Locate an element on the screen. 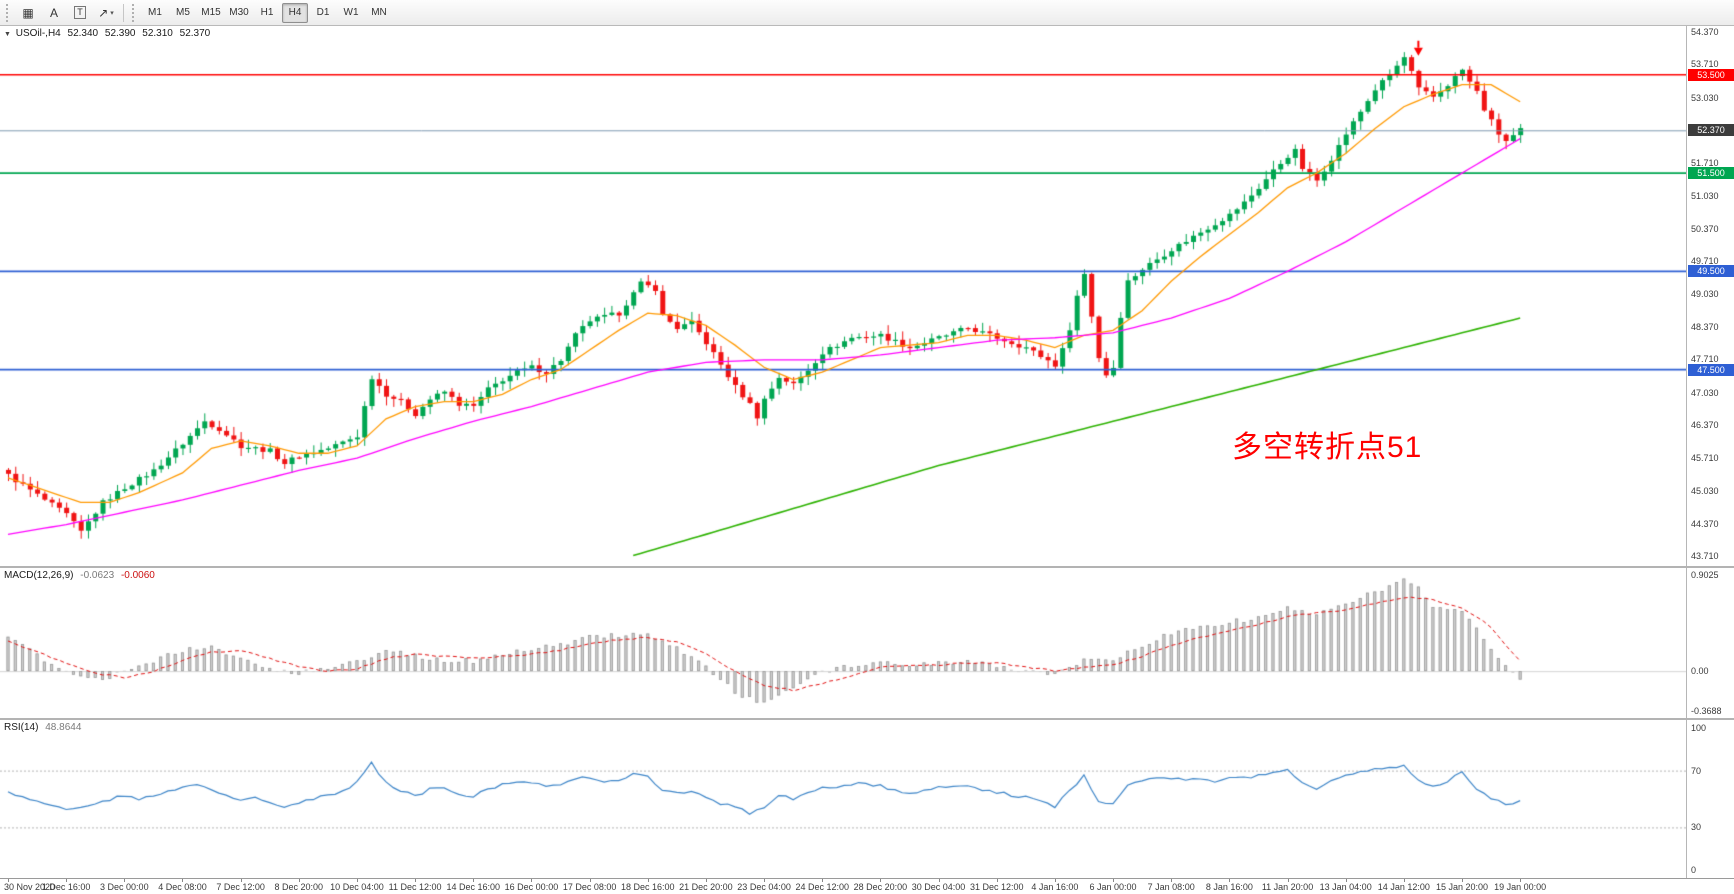 This screenshot has height=894, width=1734. ohlc-low: 52.310 is located at coordinates (157, 33).